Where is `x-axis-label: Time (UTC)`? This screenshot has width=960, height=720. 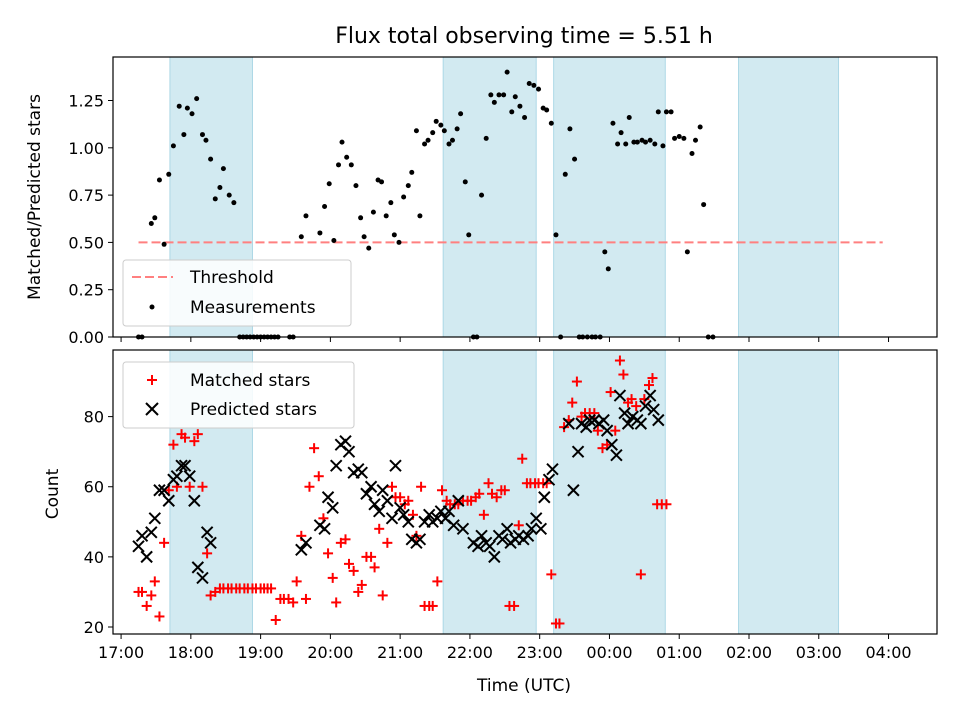
x-axis-label: Time (UTC) is located at coordinates (523, 686).